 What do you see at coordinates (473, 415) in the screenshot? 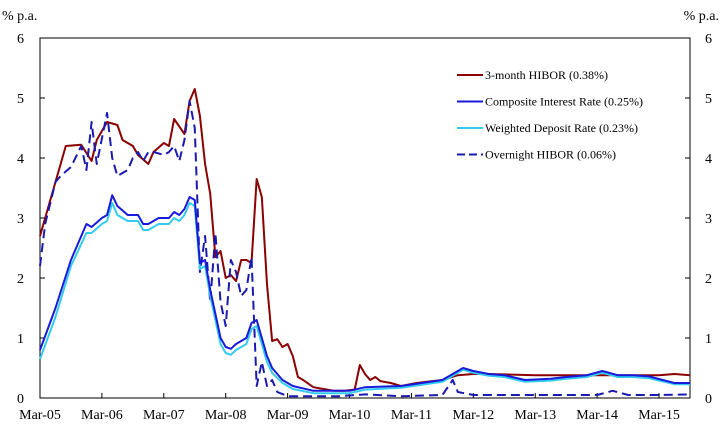
I see `x-tick-label: Mar-12` at bounding box center [473, 415].